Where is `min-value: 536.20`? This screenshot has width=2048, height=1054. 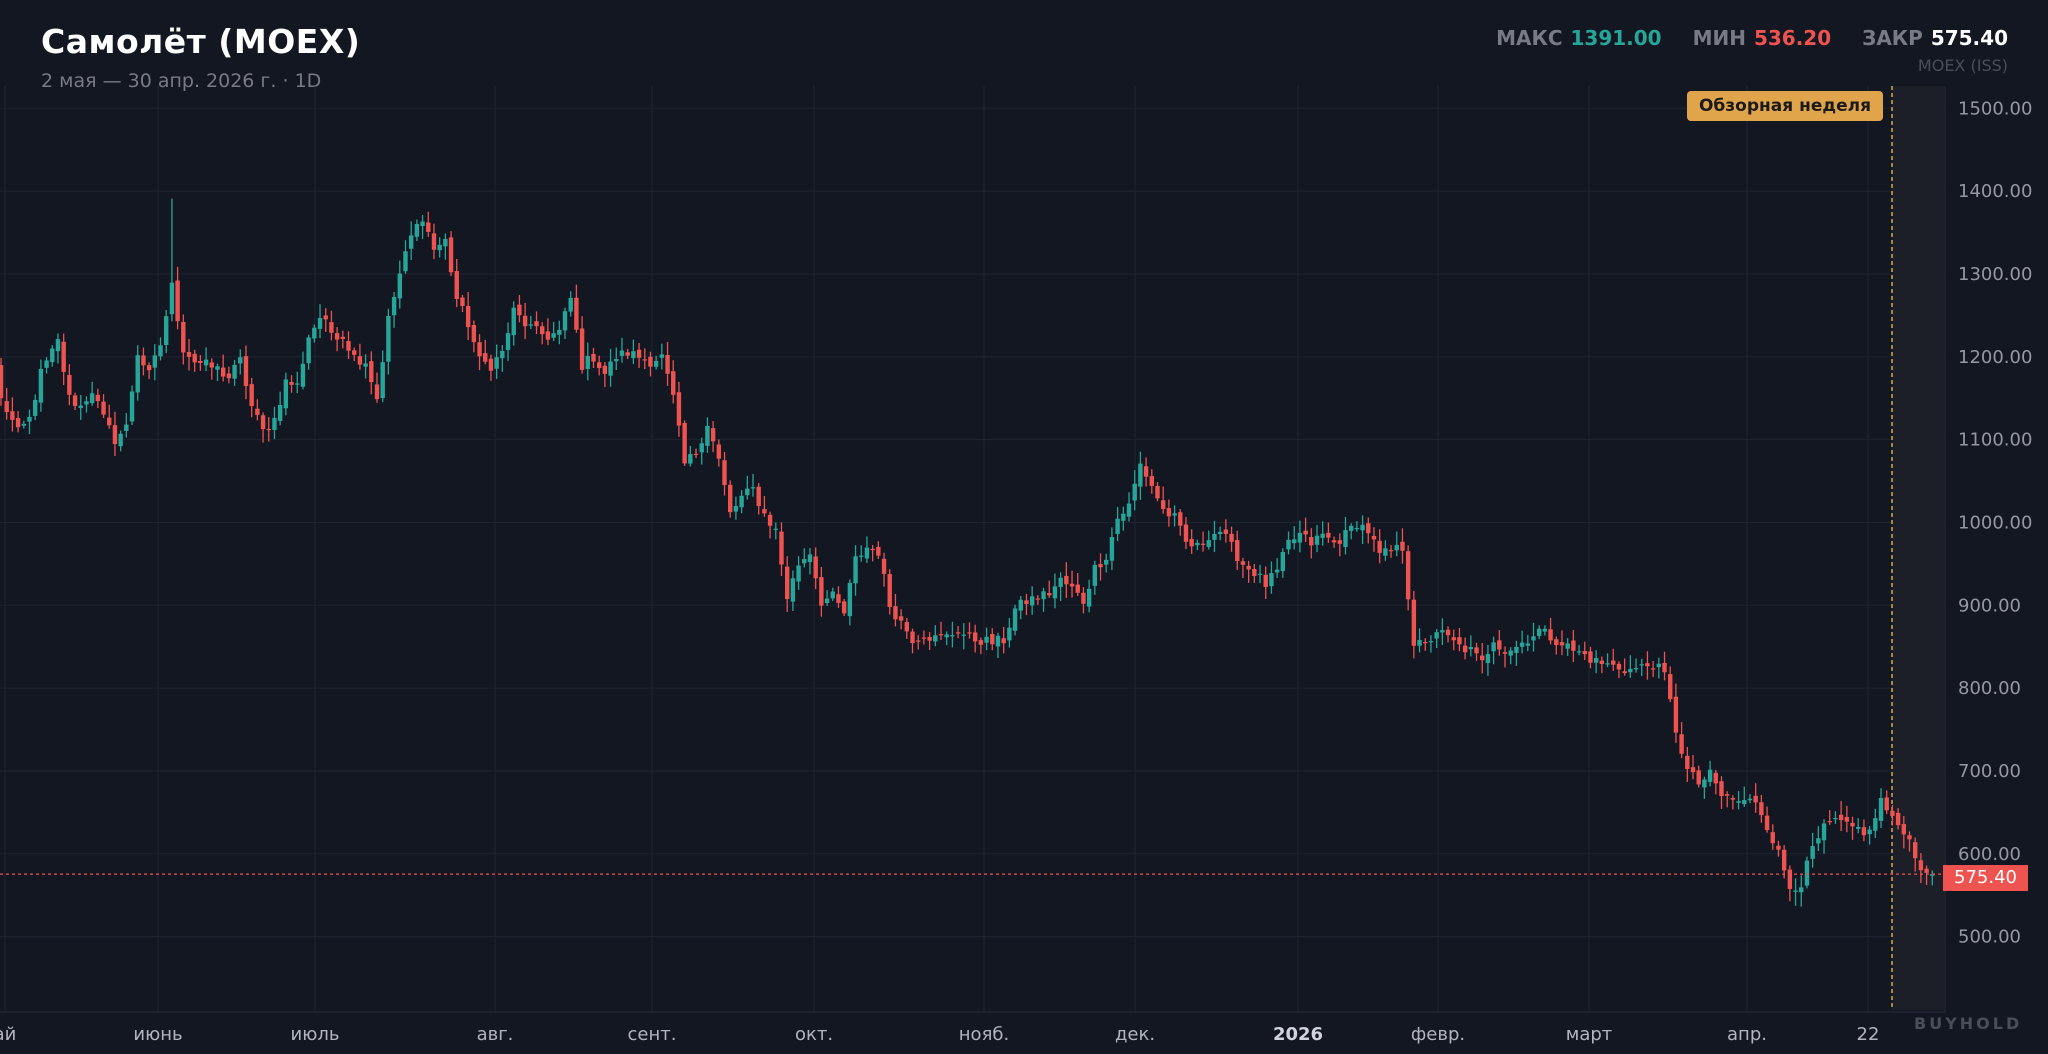 min-value: 536.20 is located at coordinates (1792, 38).